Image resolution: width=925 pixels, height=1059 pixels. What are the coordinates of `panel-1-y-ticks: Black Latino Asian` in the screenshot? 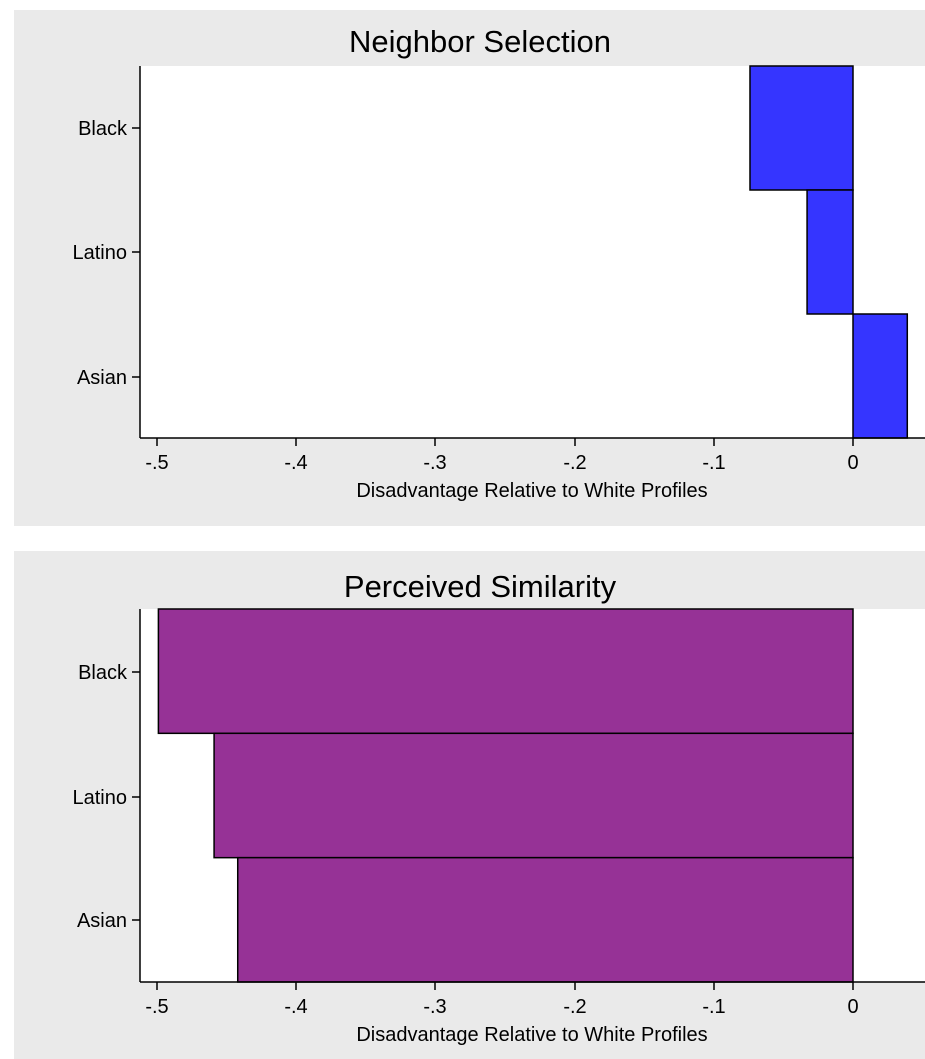 It's located at (106, 253).